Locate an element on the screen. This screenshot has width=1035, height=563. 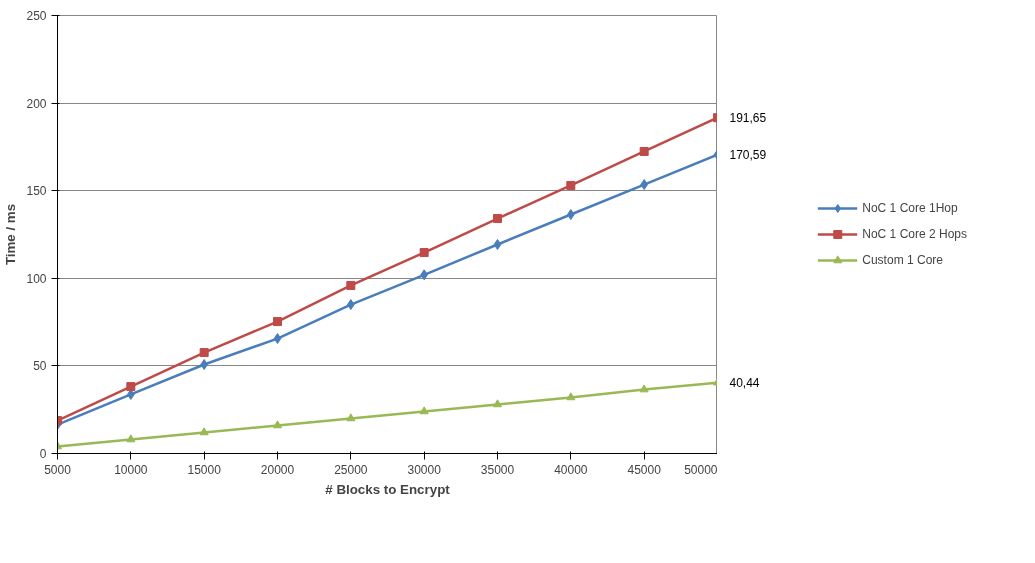
x-tick-label: 40000 is located at coordinates (571, 469).